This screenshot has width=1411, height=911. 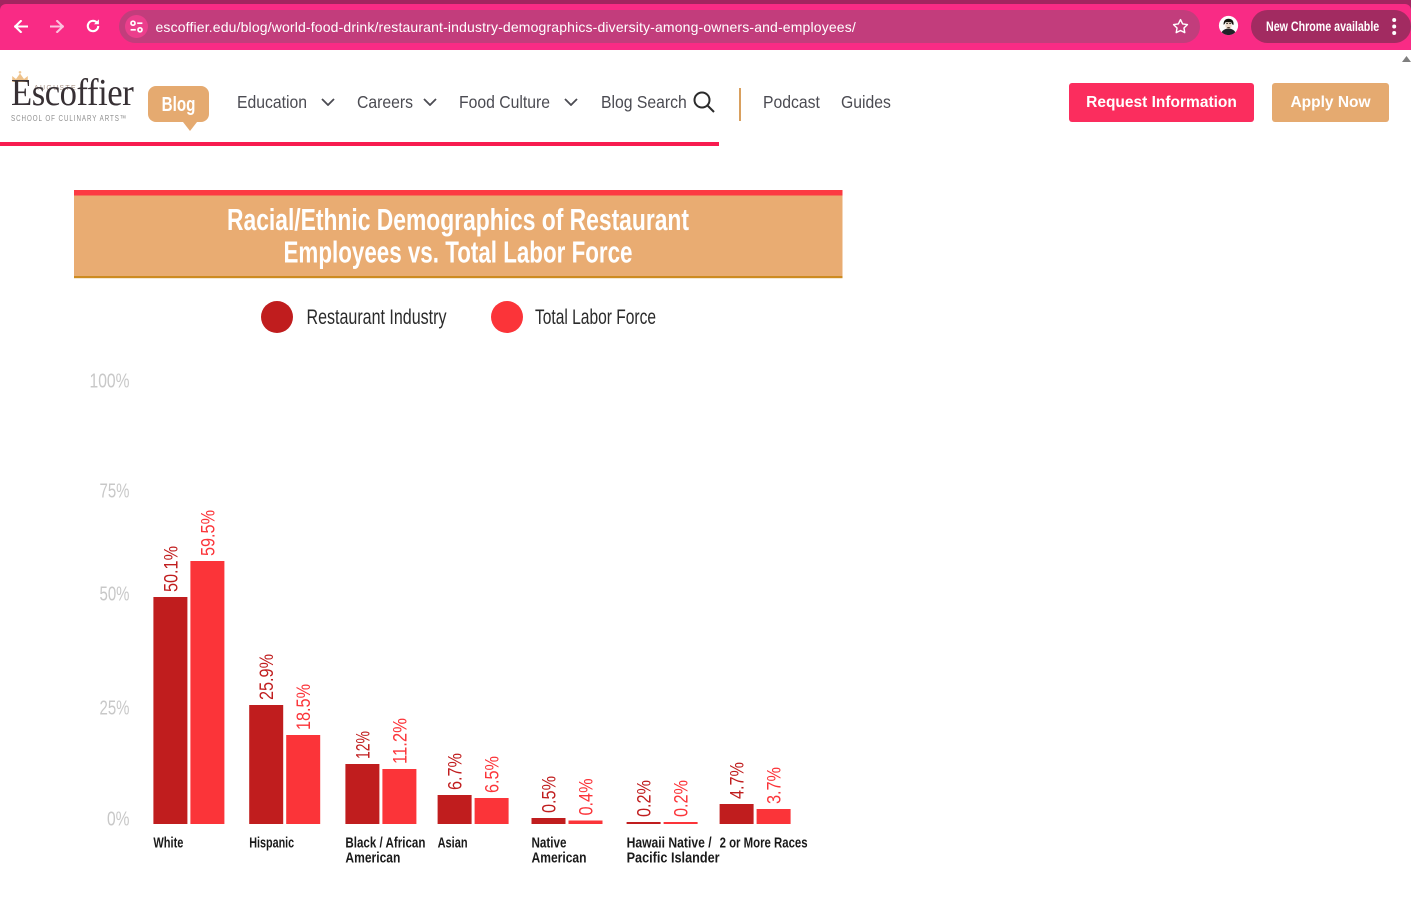 I want to click on svg-text: Hawaii Native /, so click(x=669, y=844).